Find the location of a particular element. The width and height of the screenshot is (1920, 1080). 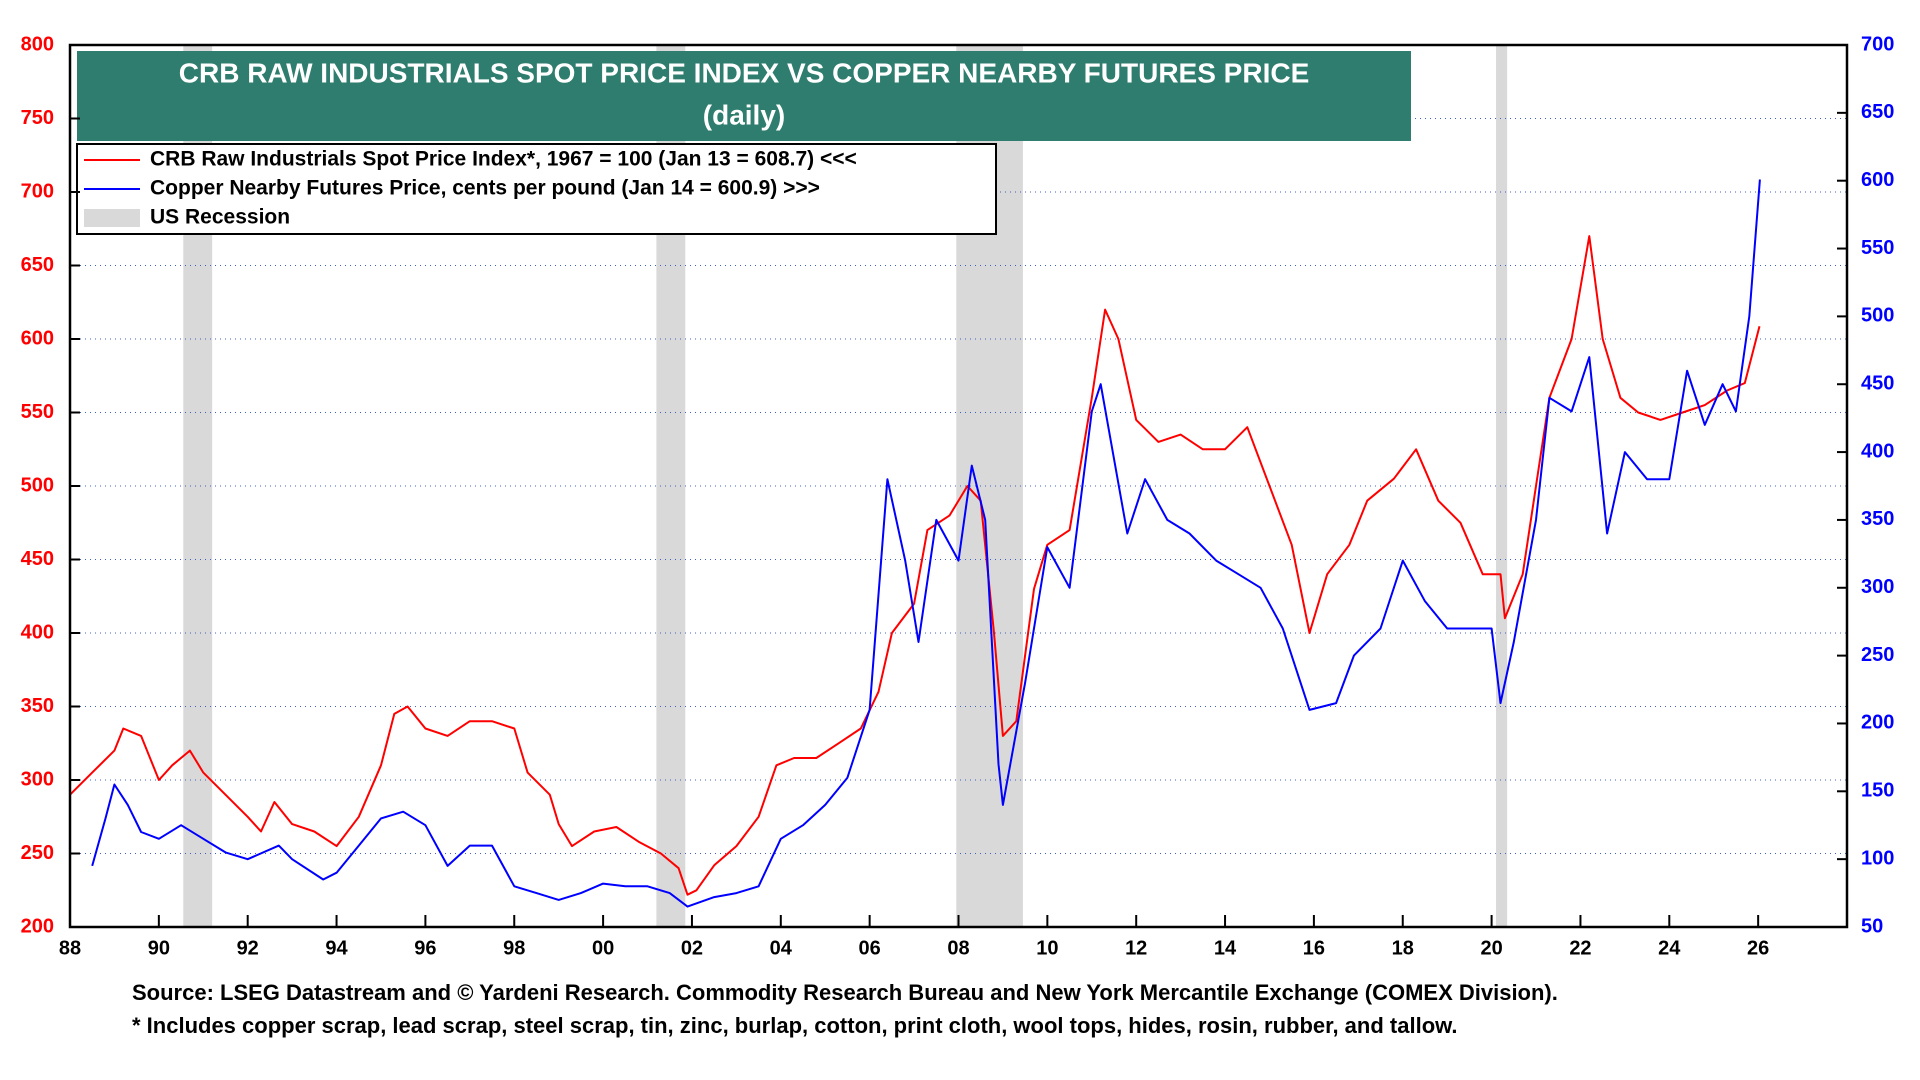

legend-box is located at coordinates (536, 189).